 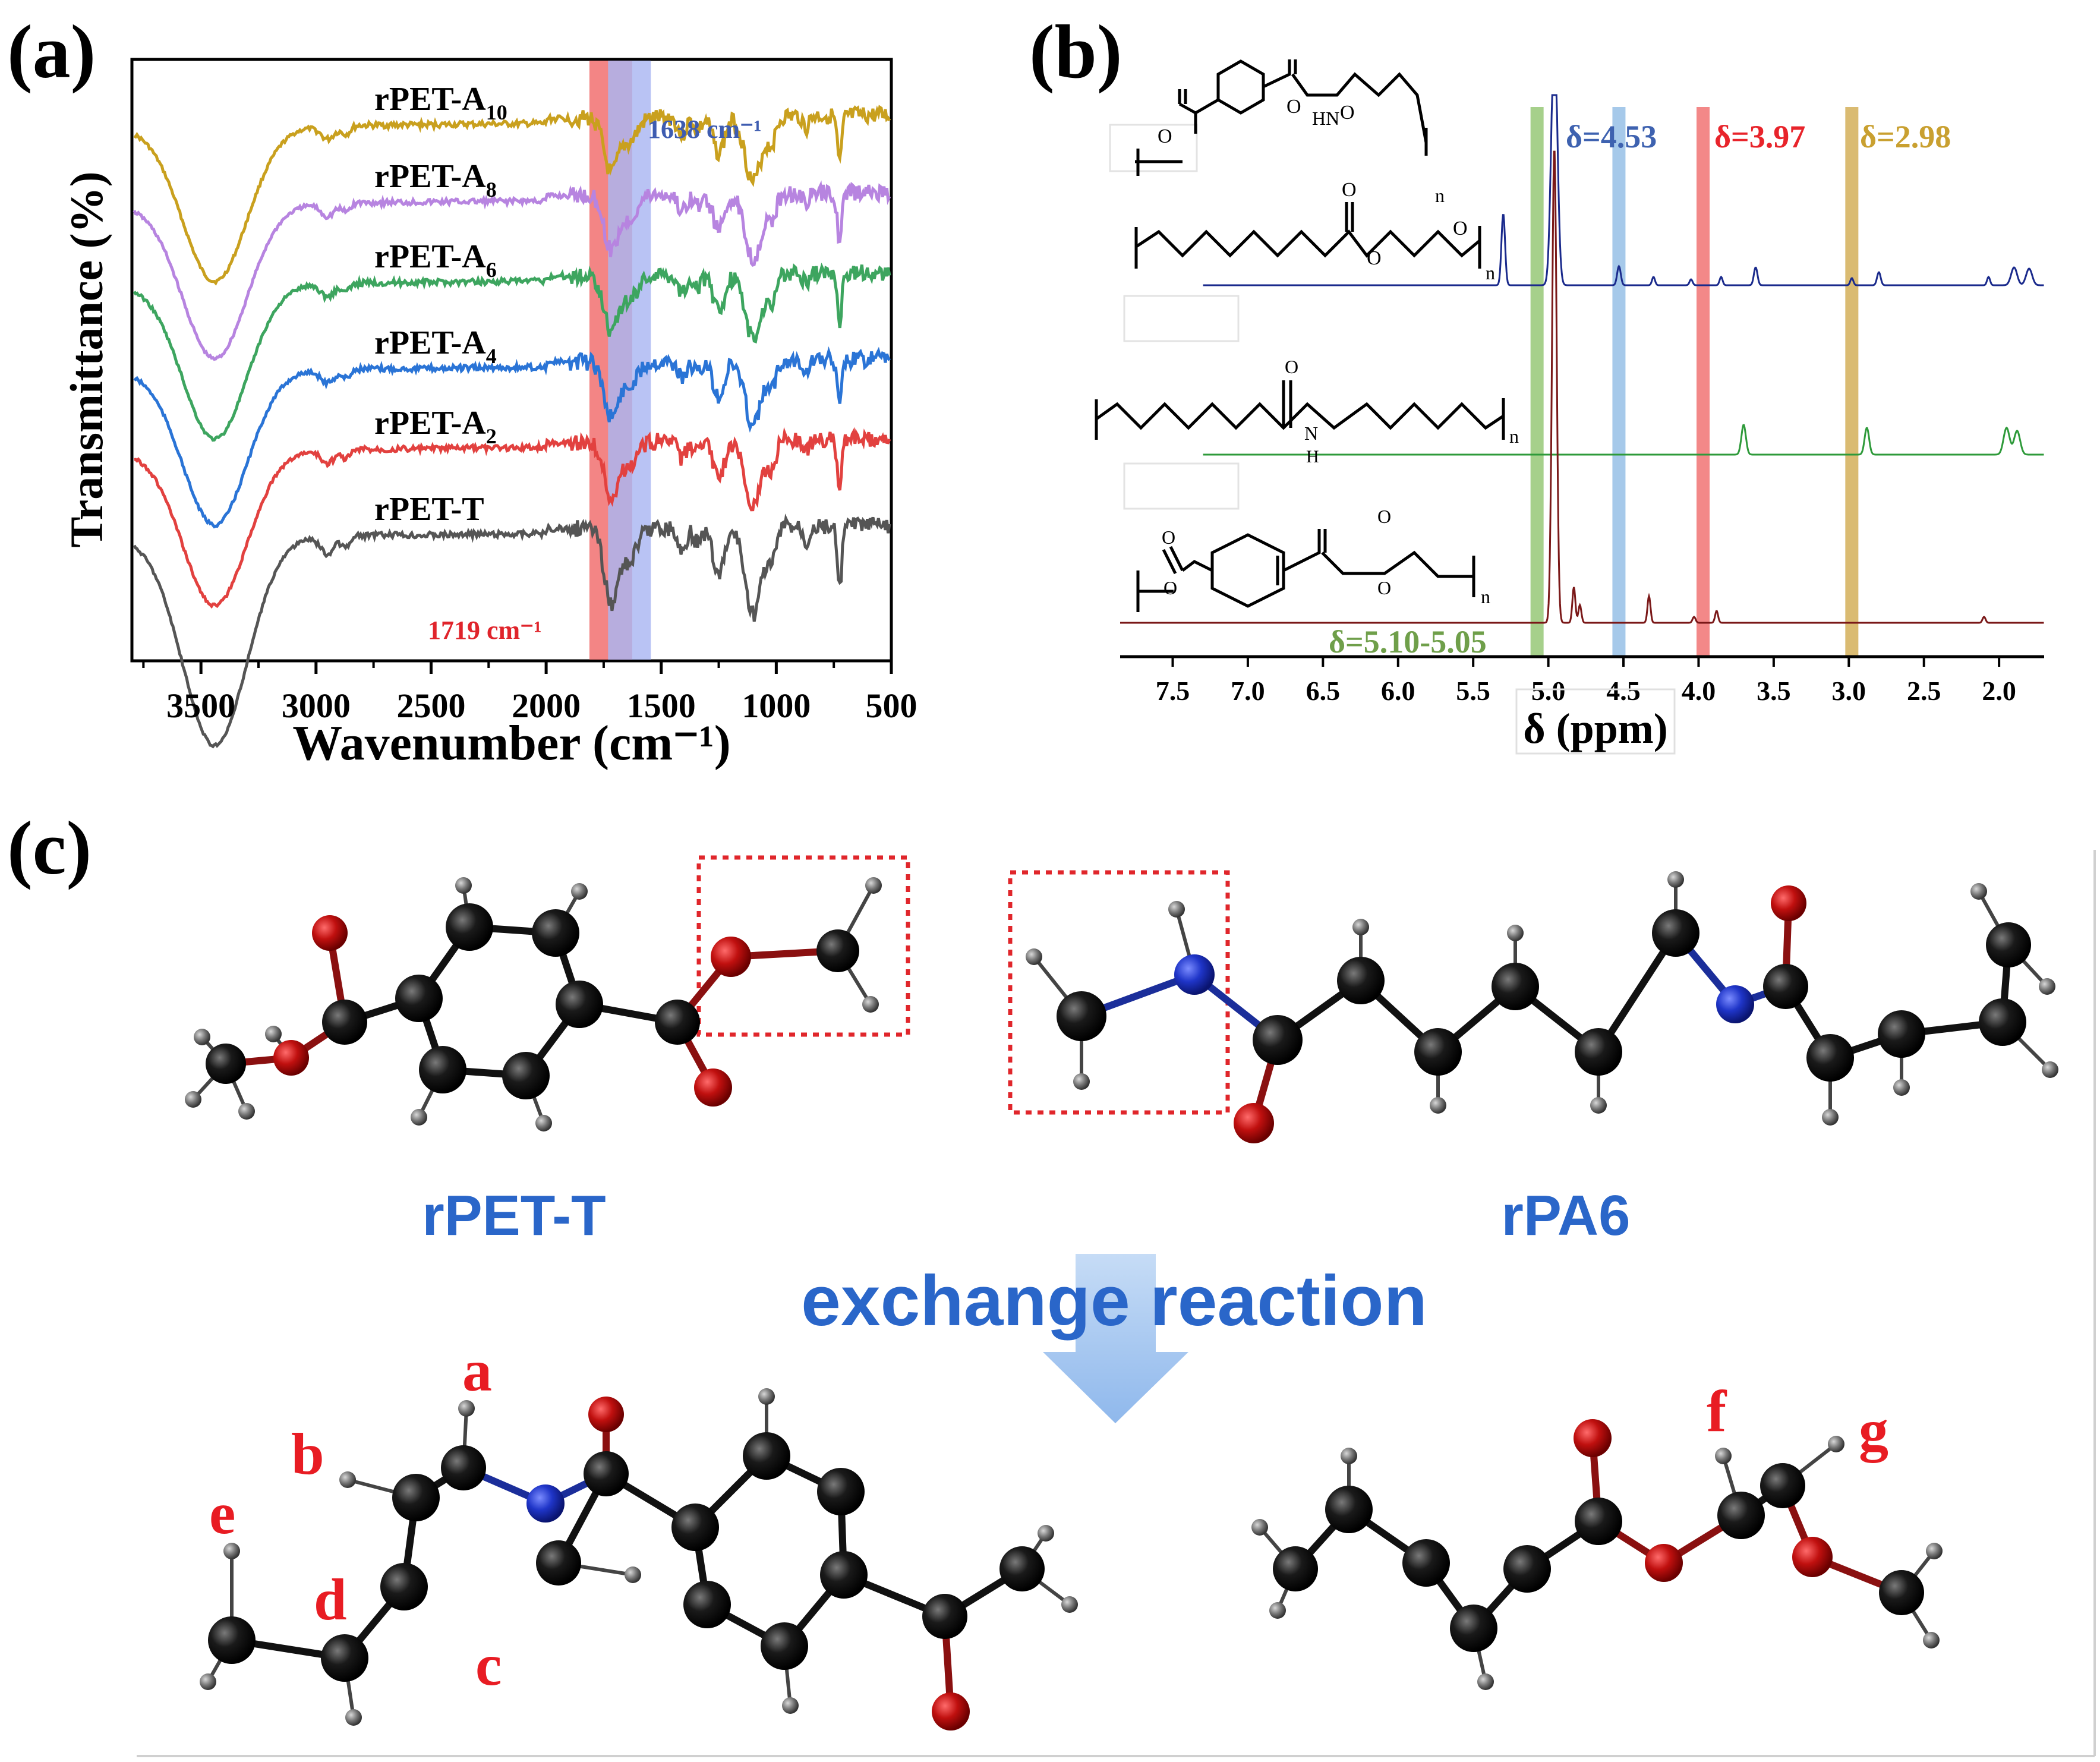 I want to click on molecule-label-rpet-t: rPET-T, so click(x=514, y=1215).